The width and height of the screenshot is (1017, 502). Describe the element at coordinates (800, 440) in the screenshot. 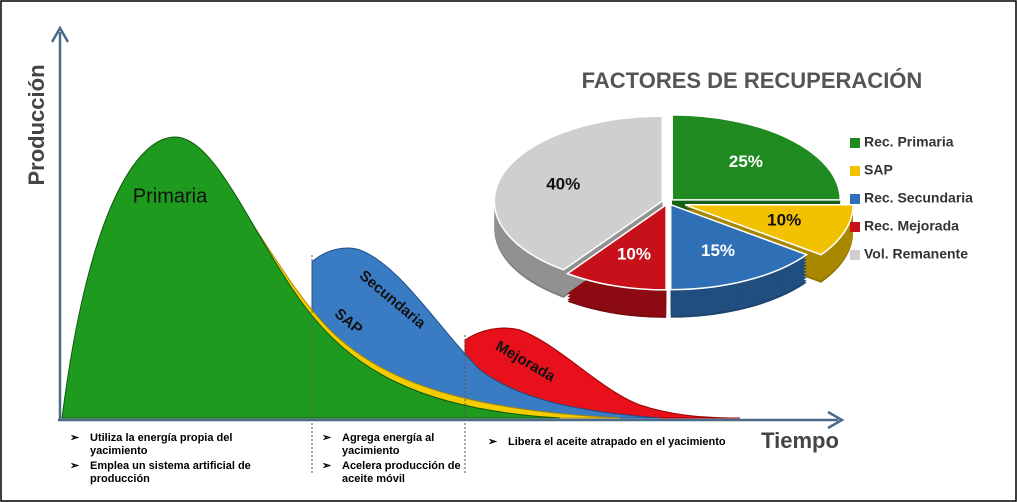

I see `x-axis-label: Tiempo` at that location.